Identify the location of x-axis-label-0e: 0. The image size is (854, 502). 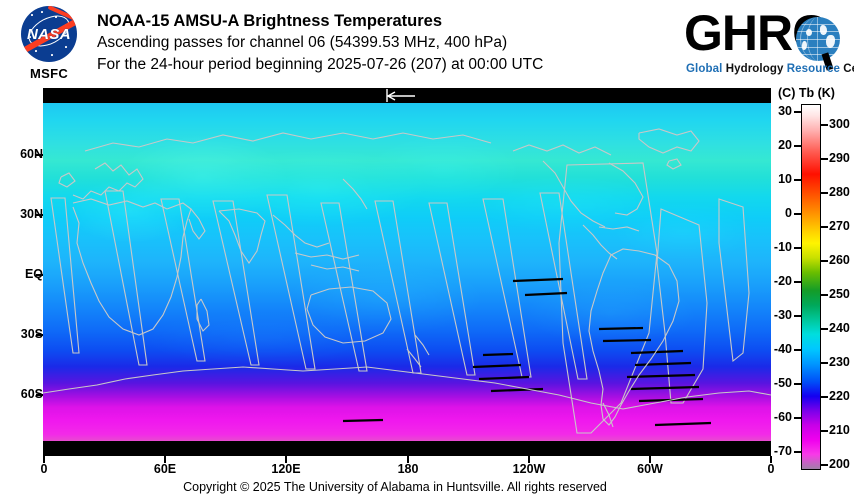
(771, 469).